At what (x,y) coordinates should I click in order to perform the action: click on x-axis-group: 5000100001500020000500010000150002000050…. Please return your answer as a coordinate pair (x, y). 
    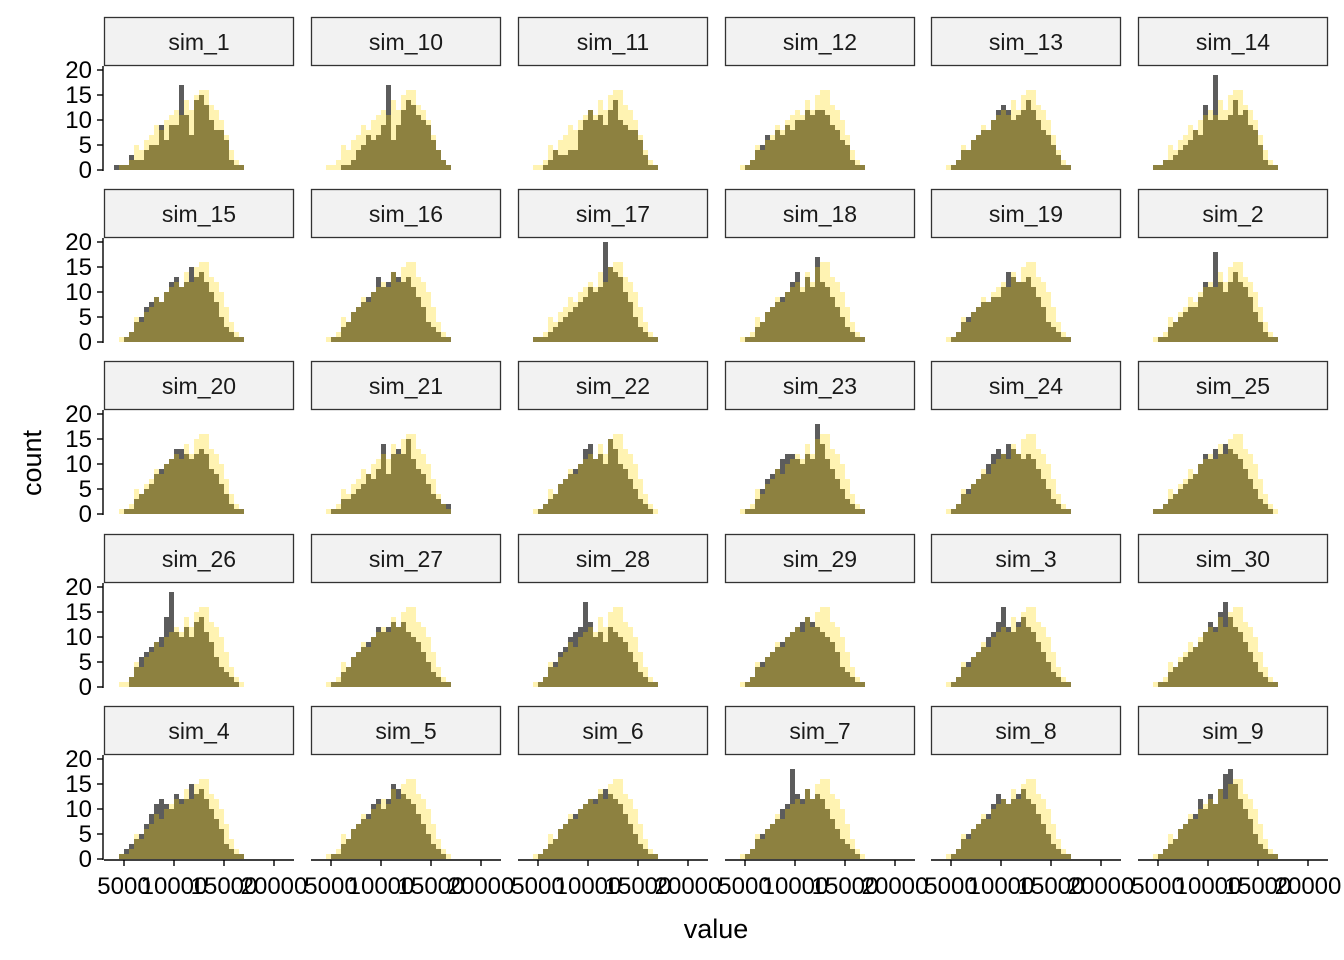
    Looking at the image, I should click on (719, 879).